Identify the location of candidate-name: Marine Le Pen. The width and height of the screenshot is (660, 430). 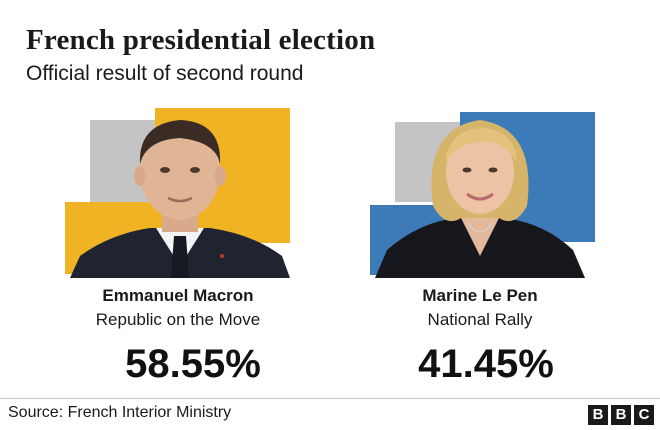
(480, 295).